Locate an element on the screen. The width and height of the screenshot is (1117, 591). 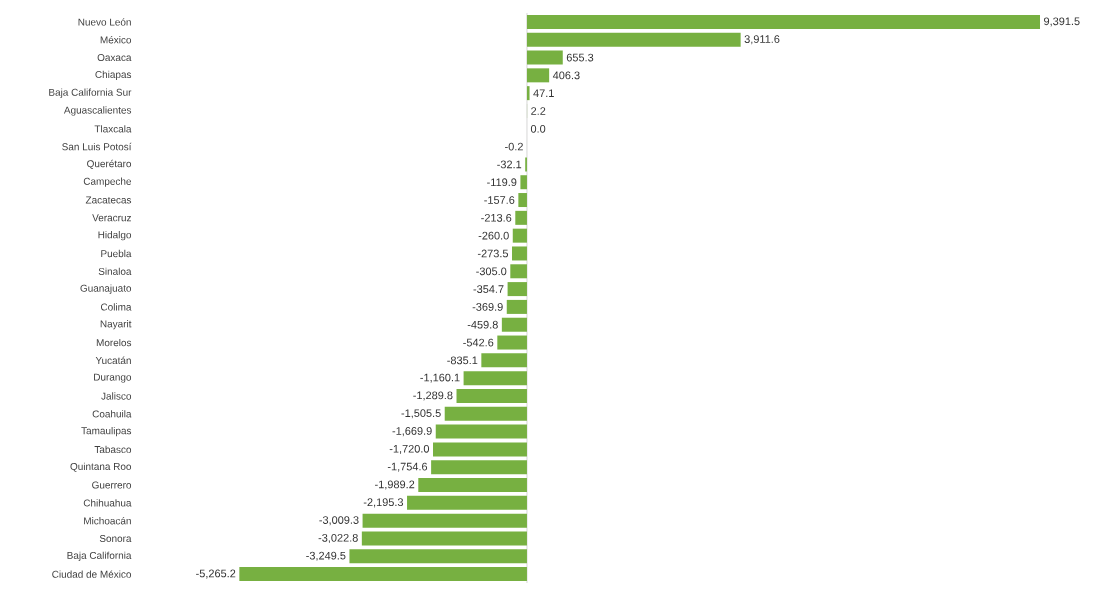
y-tick-label: Hidalgo is located at coordinates (115, 236).